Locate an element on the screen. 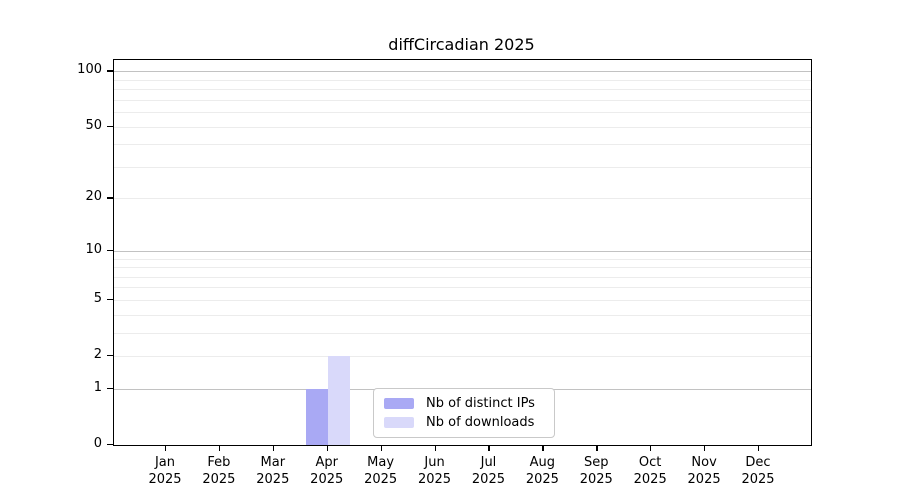 Image resolution: width=900 pixels, height=500 pixels. x-tick-label: Apr 2025 is located at coordinates (326, 471).